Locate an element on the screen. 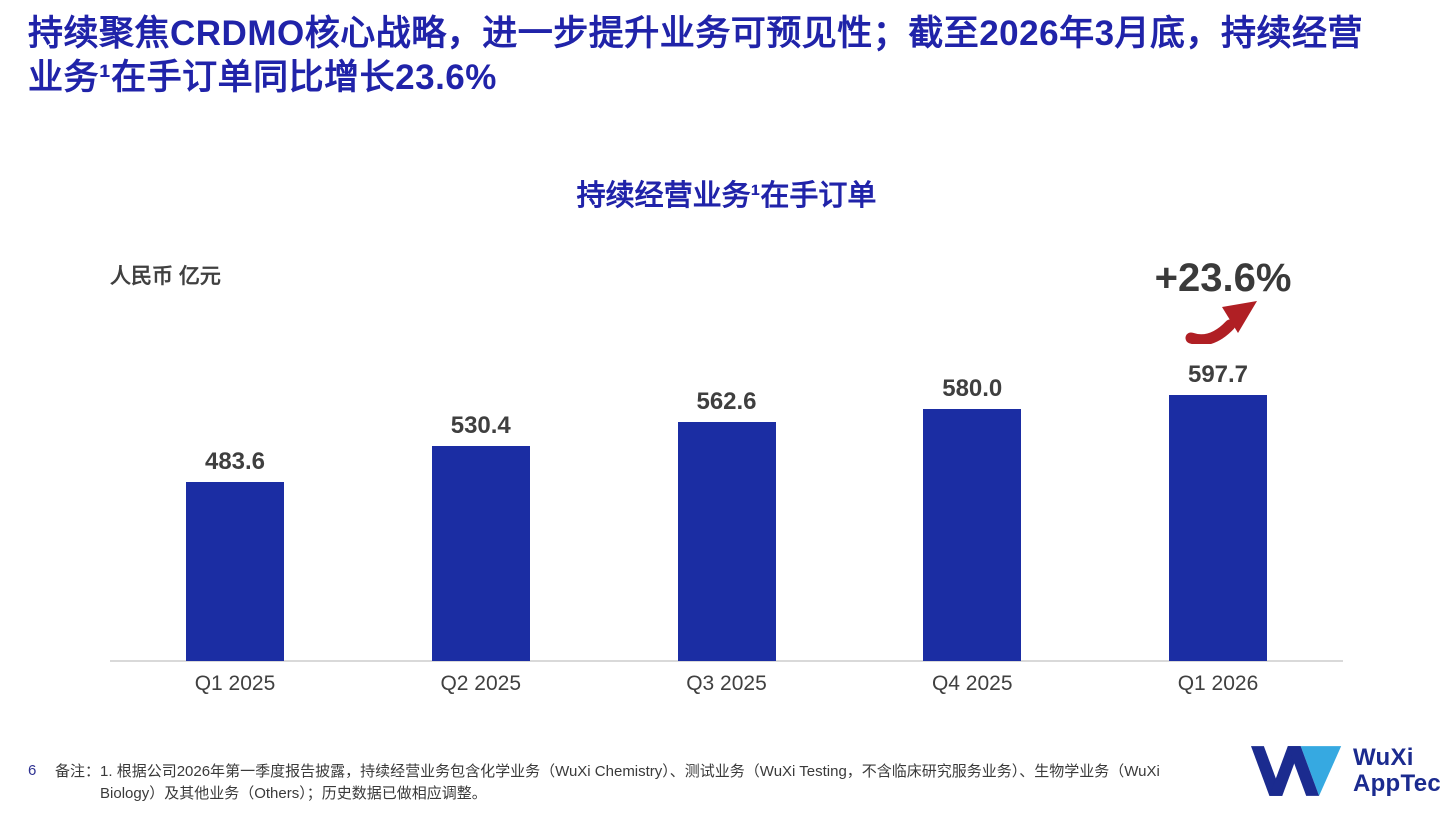 This screenshot has height=814, width=1453. x-axis-label: Q1 2026 is located at coordinates (1218, 683).